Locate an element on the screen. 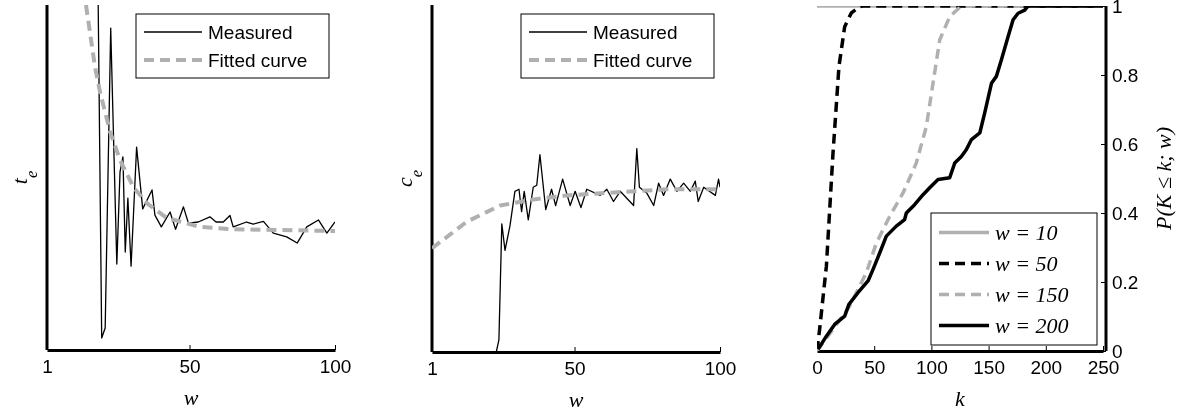  legend-label: w = 50 is located at coordinates (1026, 264).